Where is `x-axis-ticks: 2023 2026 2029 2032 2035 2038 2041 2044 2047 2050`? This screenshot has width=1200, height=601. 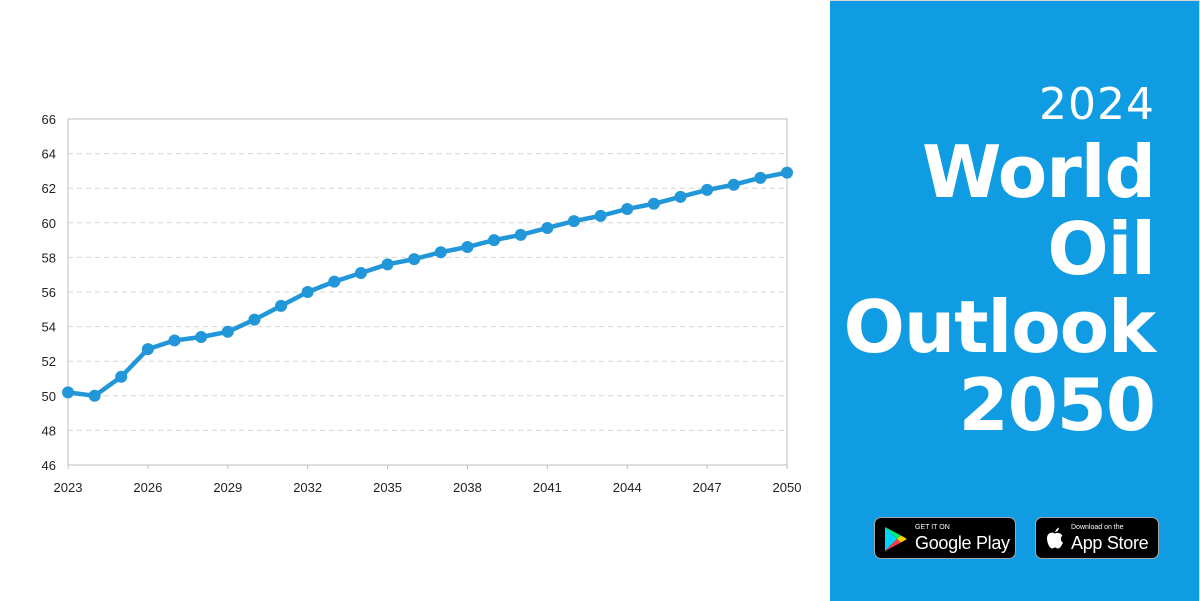
x-axis-ticks: 2023 2026 2029 2032 2035 2038 2041 2044 2047 2050 is located at coordinates (428, 480).